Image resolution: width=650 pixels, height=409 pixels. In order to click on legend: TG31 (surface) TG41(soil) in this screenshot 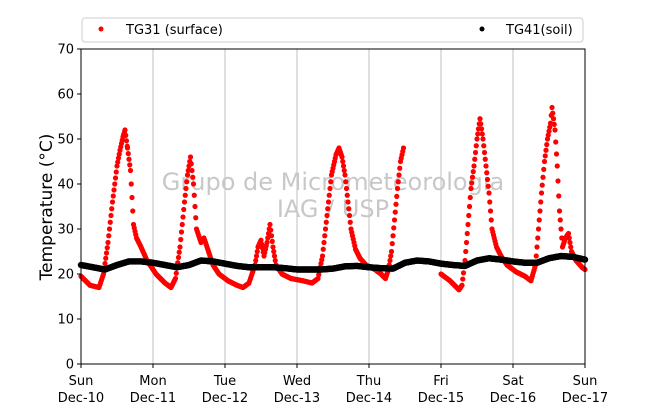, I will do `click(332, 30)`.